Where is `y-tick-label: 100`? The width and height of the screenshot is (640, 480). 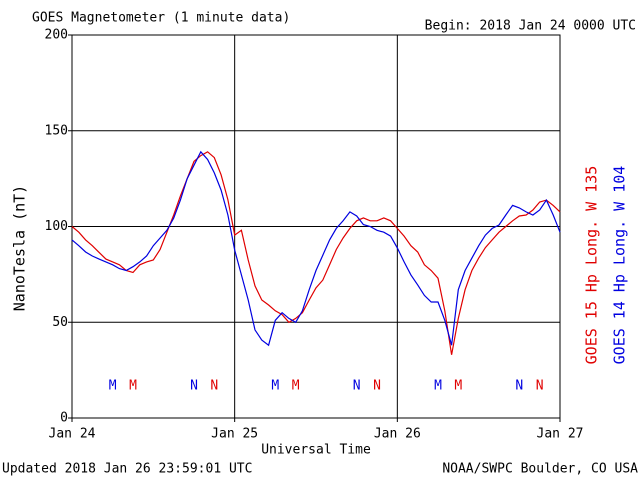 y-tick-label: 100 is located at coordinates (56, 226).